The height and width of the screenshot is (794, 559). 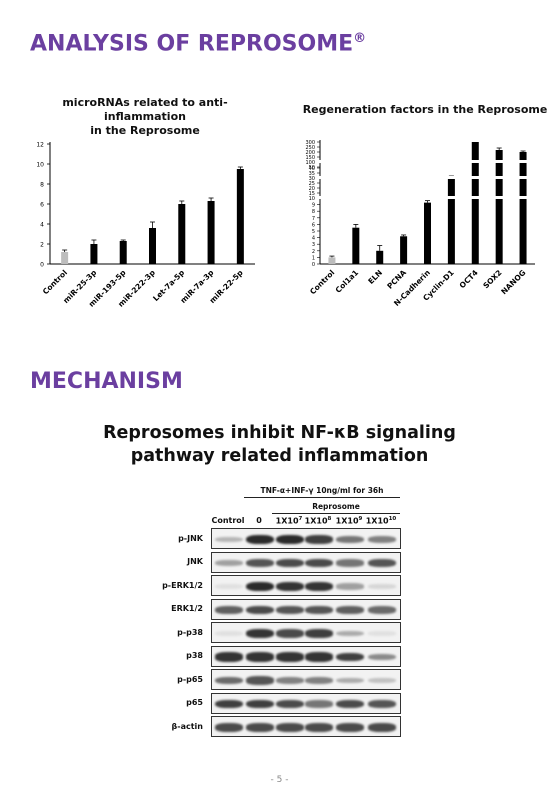 What do you see at coordinates (310, 163) in the screenshot?
I see `chart2-y-tick-label: 100` at bounding box center [310, 163].